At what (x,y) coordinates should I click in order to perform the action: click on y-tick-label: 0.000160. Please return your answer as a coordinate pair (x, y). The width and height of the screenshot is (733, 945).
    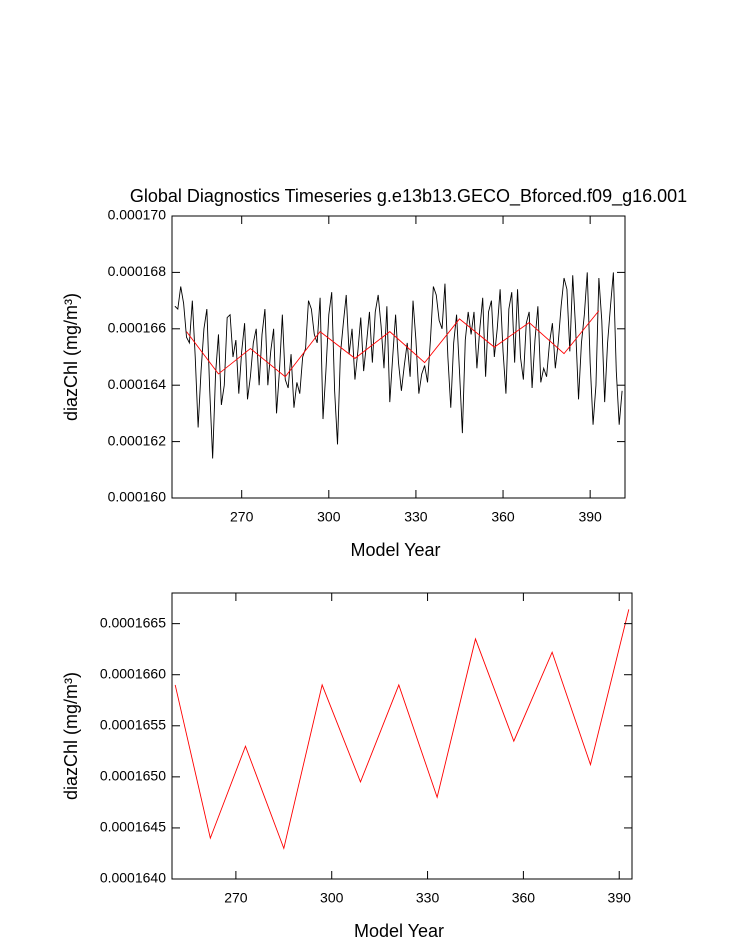
    Looking at the image, I should click on (137, 497).